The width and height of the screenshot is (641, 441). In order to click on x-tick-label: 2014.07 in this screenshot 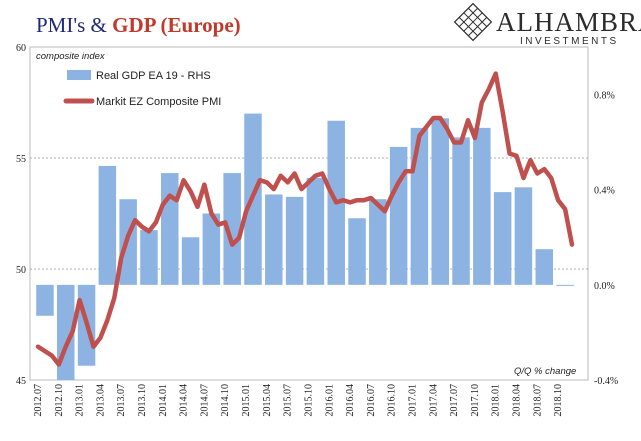, I will do `click(204, 400)`.